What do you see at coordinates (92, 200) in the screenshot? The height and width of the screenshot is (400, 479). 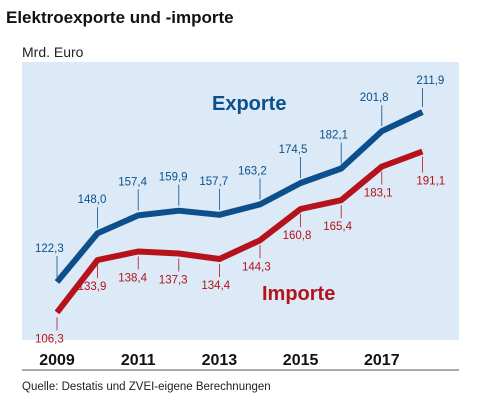 I see `exports-data-label: 148,0` at bounding box center [92, 200].